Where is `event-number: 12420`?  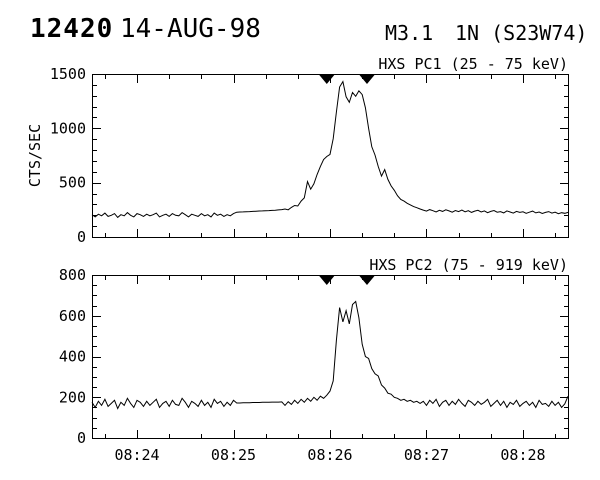 event-number: 12420 is located at coordinates (72, 29).